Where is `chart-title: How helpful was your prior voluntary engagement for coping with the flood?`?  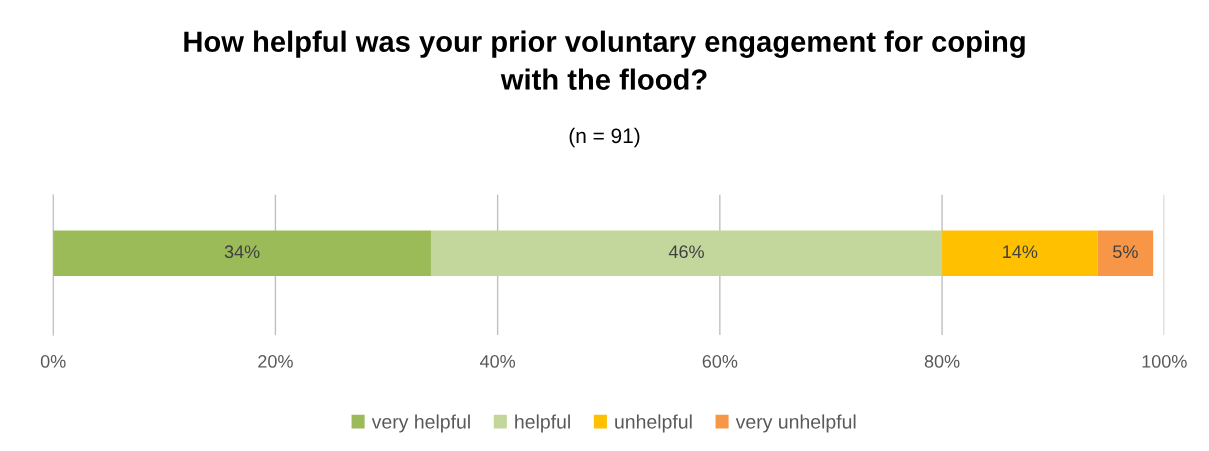 chart-title: How helpful was your prior voluntary engagement for coping with the flood? is located at coordinates (604, 60).